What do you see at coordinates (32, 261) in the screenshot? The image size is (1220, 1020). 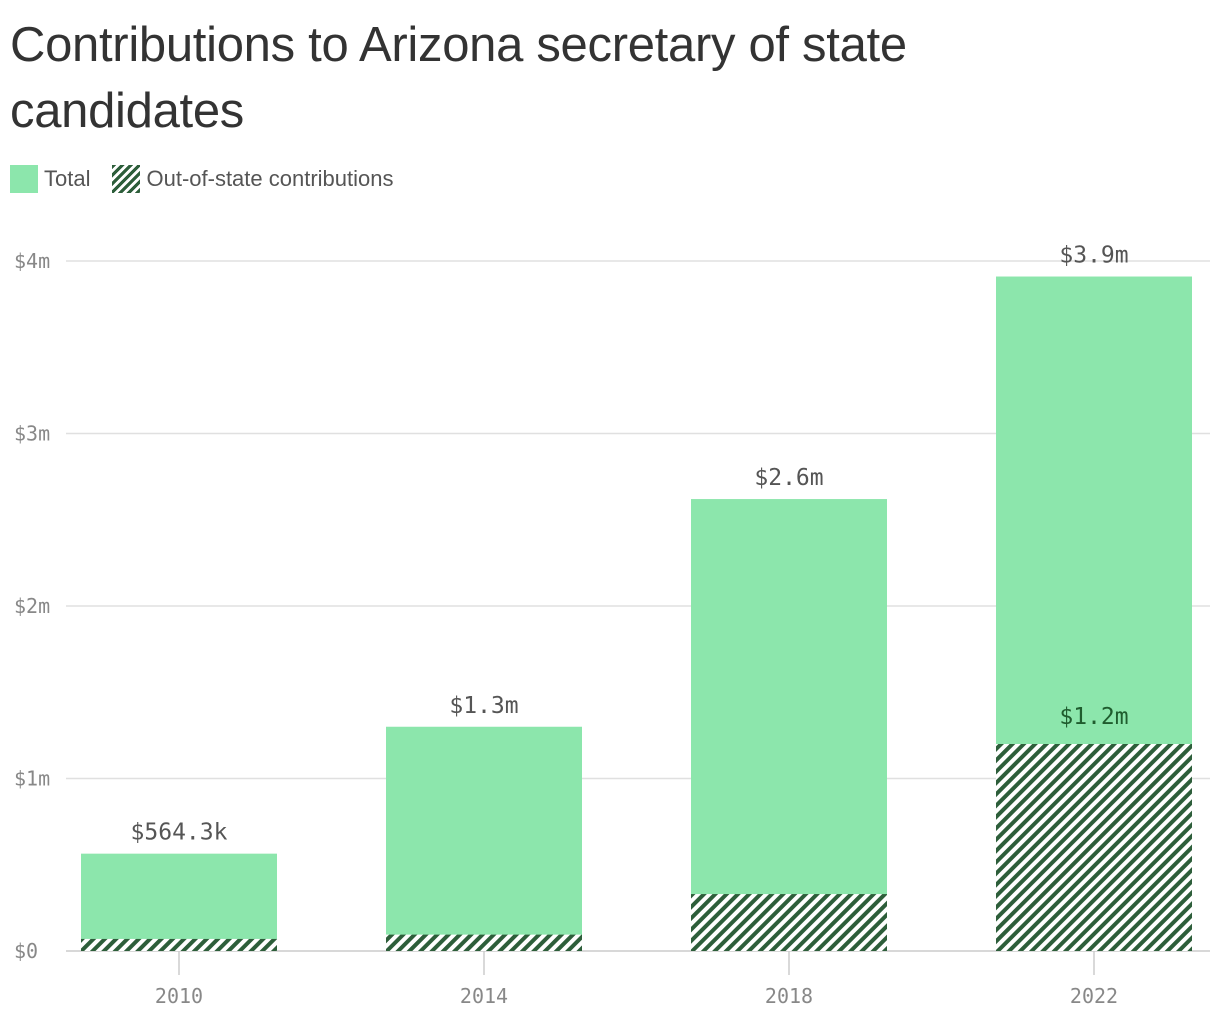 I see `y-tick-label: $4m` at bounding box center [32, 261].